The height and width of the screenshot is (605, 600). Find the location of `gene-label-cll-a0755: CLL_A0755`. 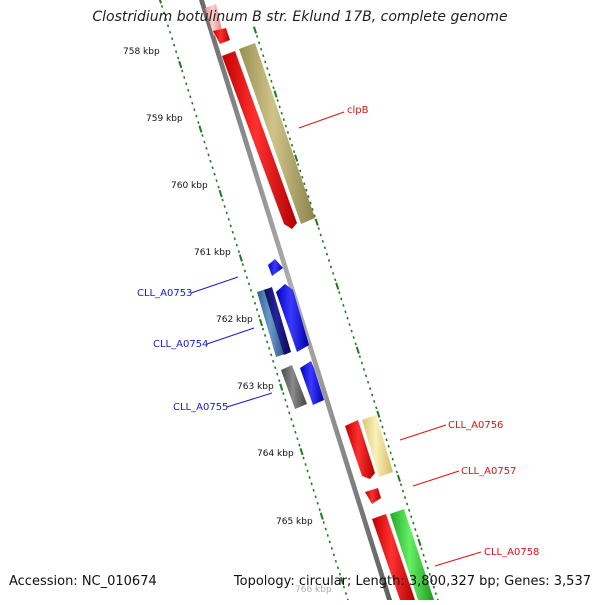

gene-label-cll-a0755: CLL_A0755 is located at coordinates (200, 407).